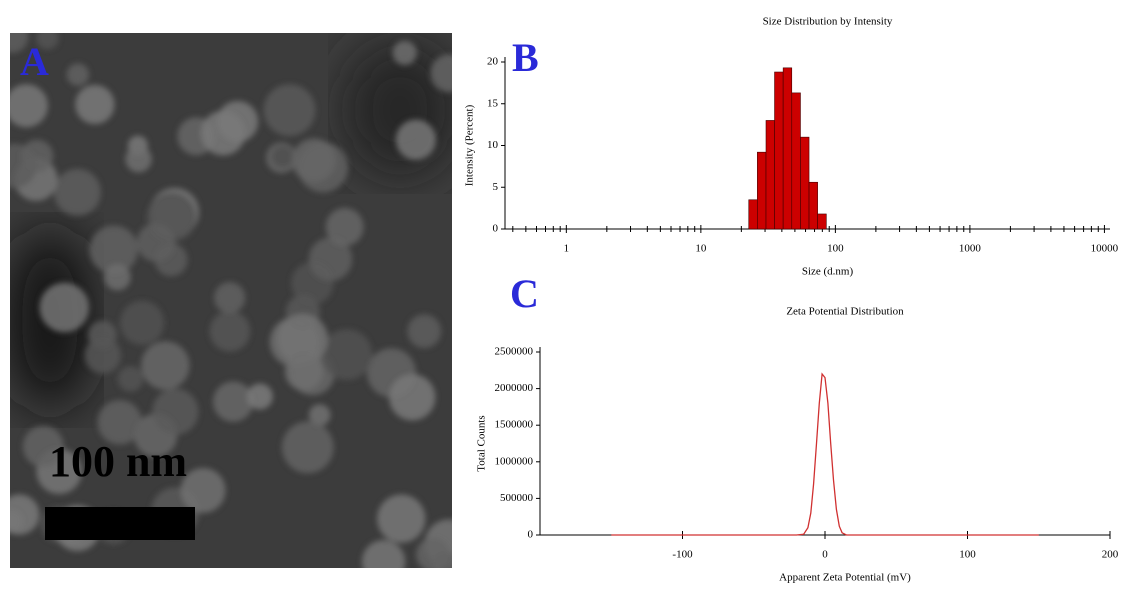 This screenshot has height=589, width=1123. Describe the element at coordinates (120, 523) in the screenshot. I see `scale-bar` at that location.